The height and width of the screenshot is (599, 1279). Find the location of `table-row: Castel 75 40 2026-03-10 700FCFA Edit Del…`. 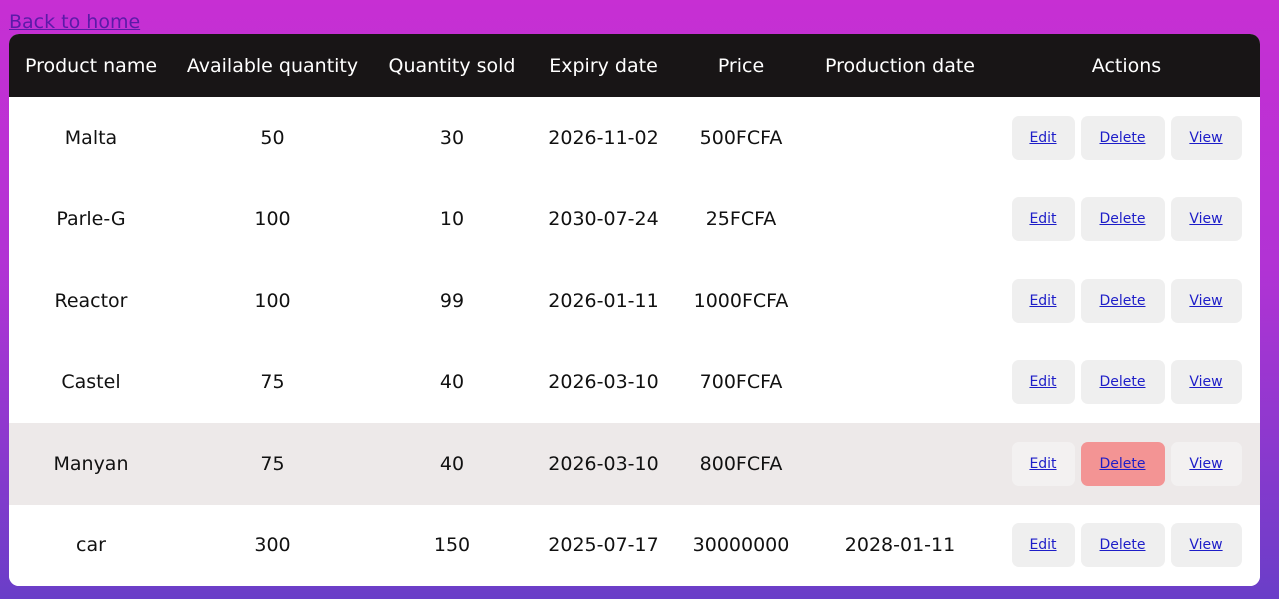

table-row: Castel 75 40 2026-03-10 700FCFA Edit Del… is located at coordinates (634, 382).